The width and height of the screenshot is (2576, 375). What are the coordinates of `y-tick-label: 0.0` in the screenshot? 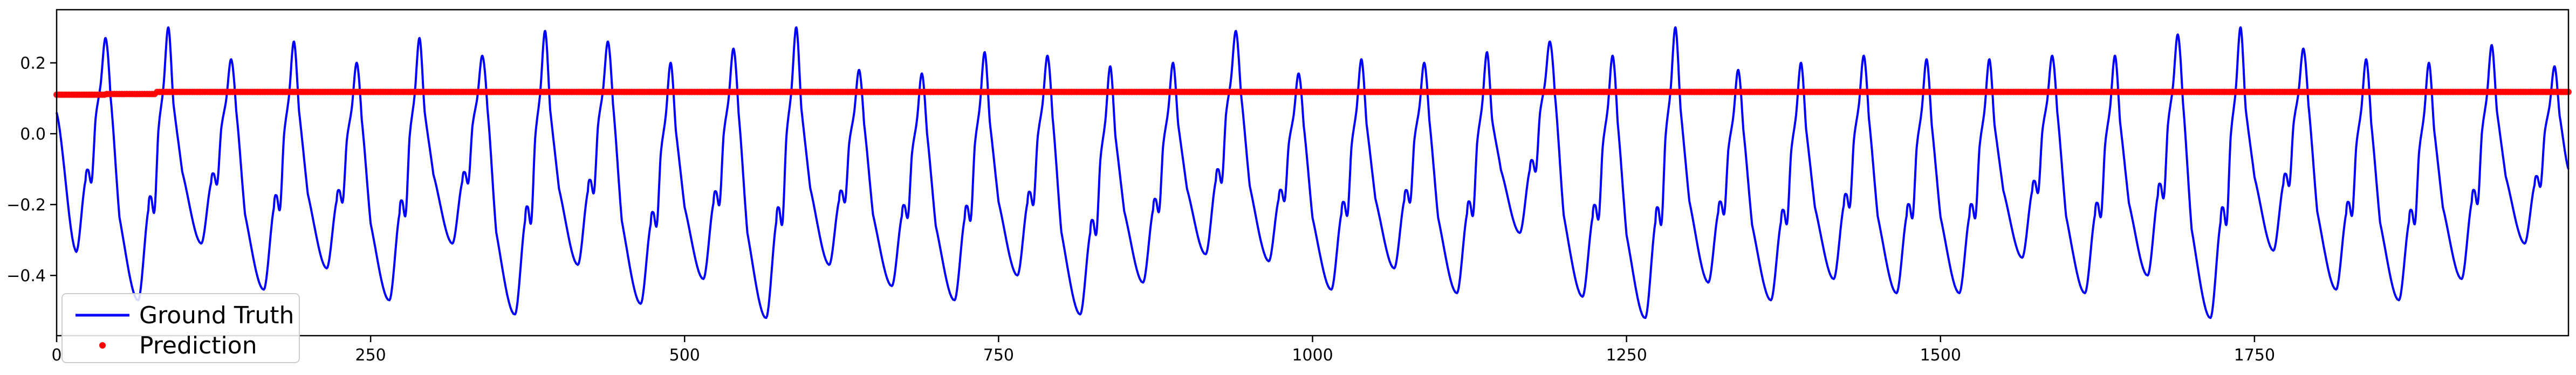 It's located at (33, 135).